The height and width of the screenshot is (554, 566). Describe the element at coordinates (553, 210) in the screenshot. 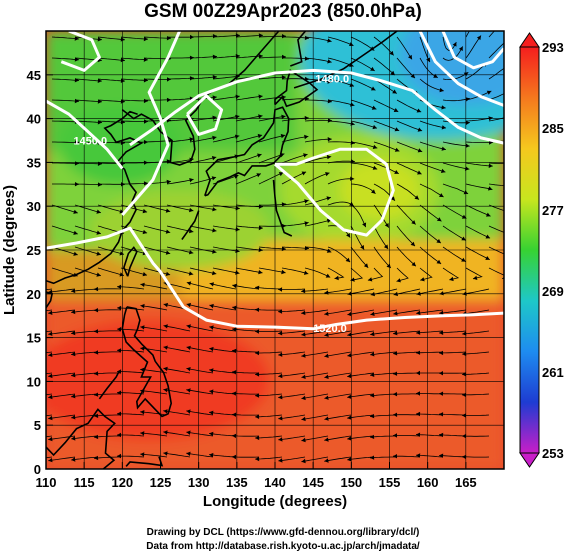

I see `colorbar-label: 277` at that location.